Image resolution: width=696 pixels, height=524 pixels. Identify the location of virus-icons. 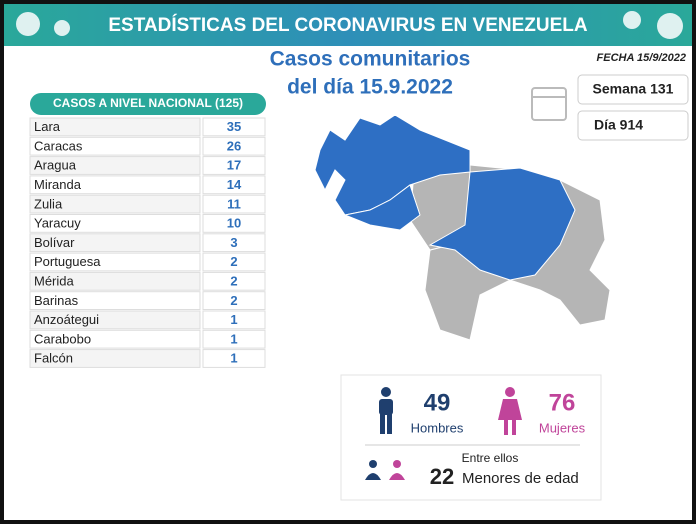
(349, 25).